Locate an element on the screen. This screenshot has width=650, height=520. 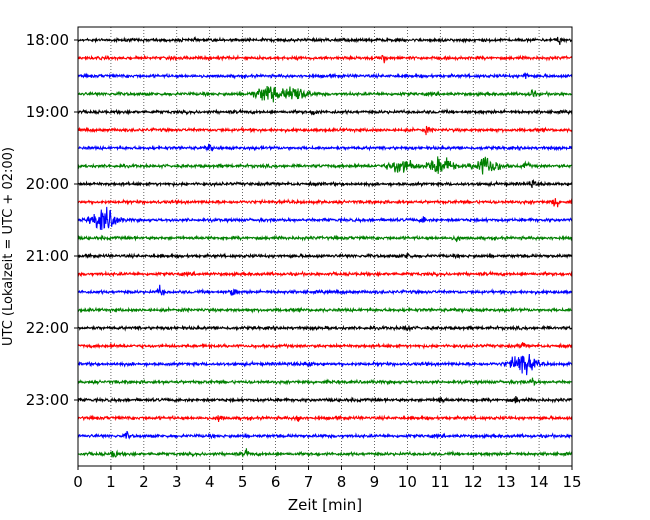
x-axis-label: Zeit [min] is located at coordinates (325, 505).